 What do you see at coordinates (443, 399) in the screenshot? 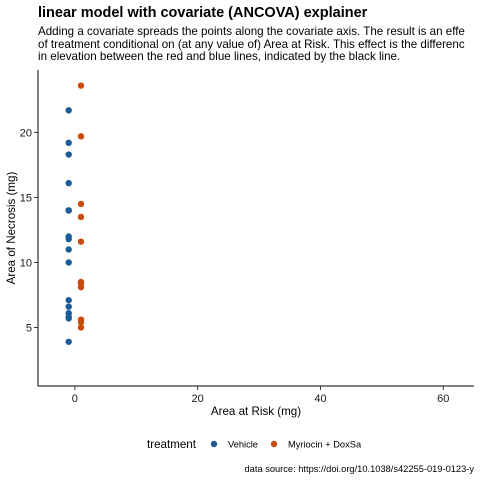
I see `x-tick-label: 60` at bounding box center [443, 399].